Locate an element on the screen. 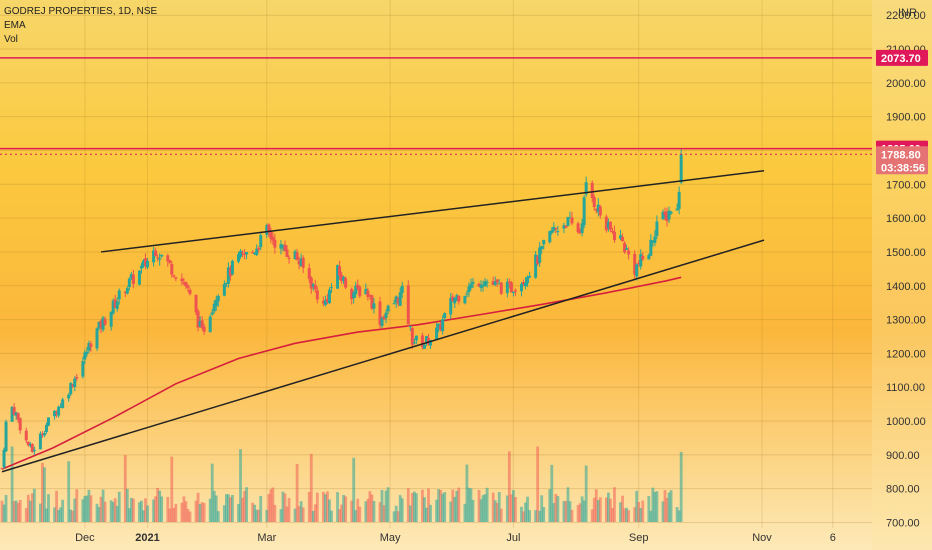  symbol-title: GODREJ PROPERTIES, 1D, NSE is located at coordinates (81, 11).